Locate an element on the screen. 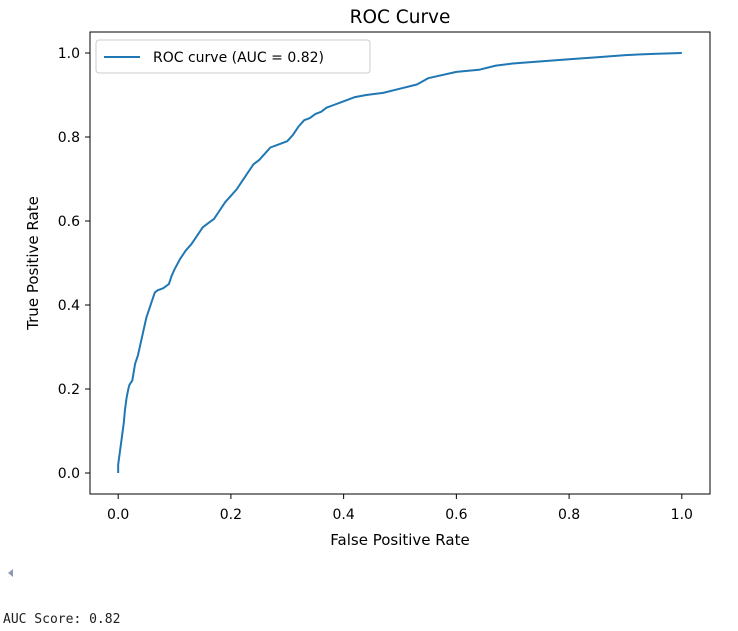 This screenshot has height=631, width=738. chart-title: ROC Curve is located at coordinates (400, 17).